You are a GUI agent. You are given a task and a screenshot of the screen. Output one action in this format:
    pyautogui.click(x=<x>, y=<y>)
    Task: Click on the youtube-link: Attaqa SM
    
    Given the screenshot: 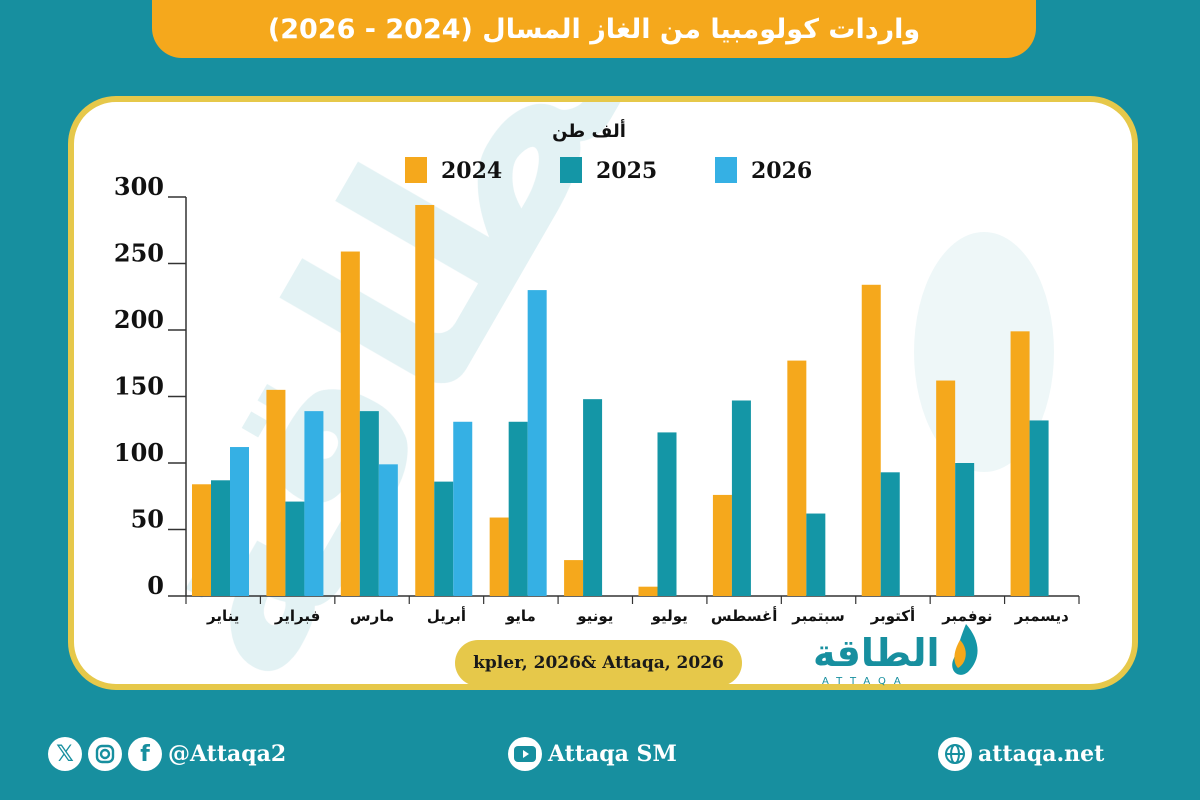 What is the action you would take?
    pyautogui.click(x=592, y=754)
    